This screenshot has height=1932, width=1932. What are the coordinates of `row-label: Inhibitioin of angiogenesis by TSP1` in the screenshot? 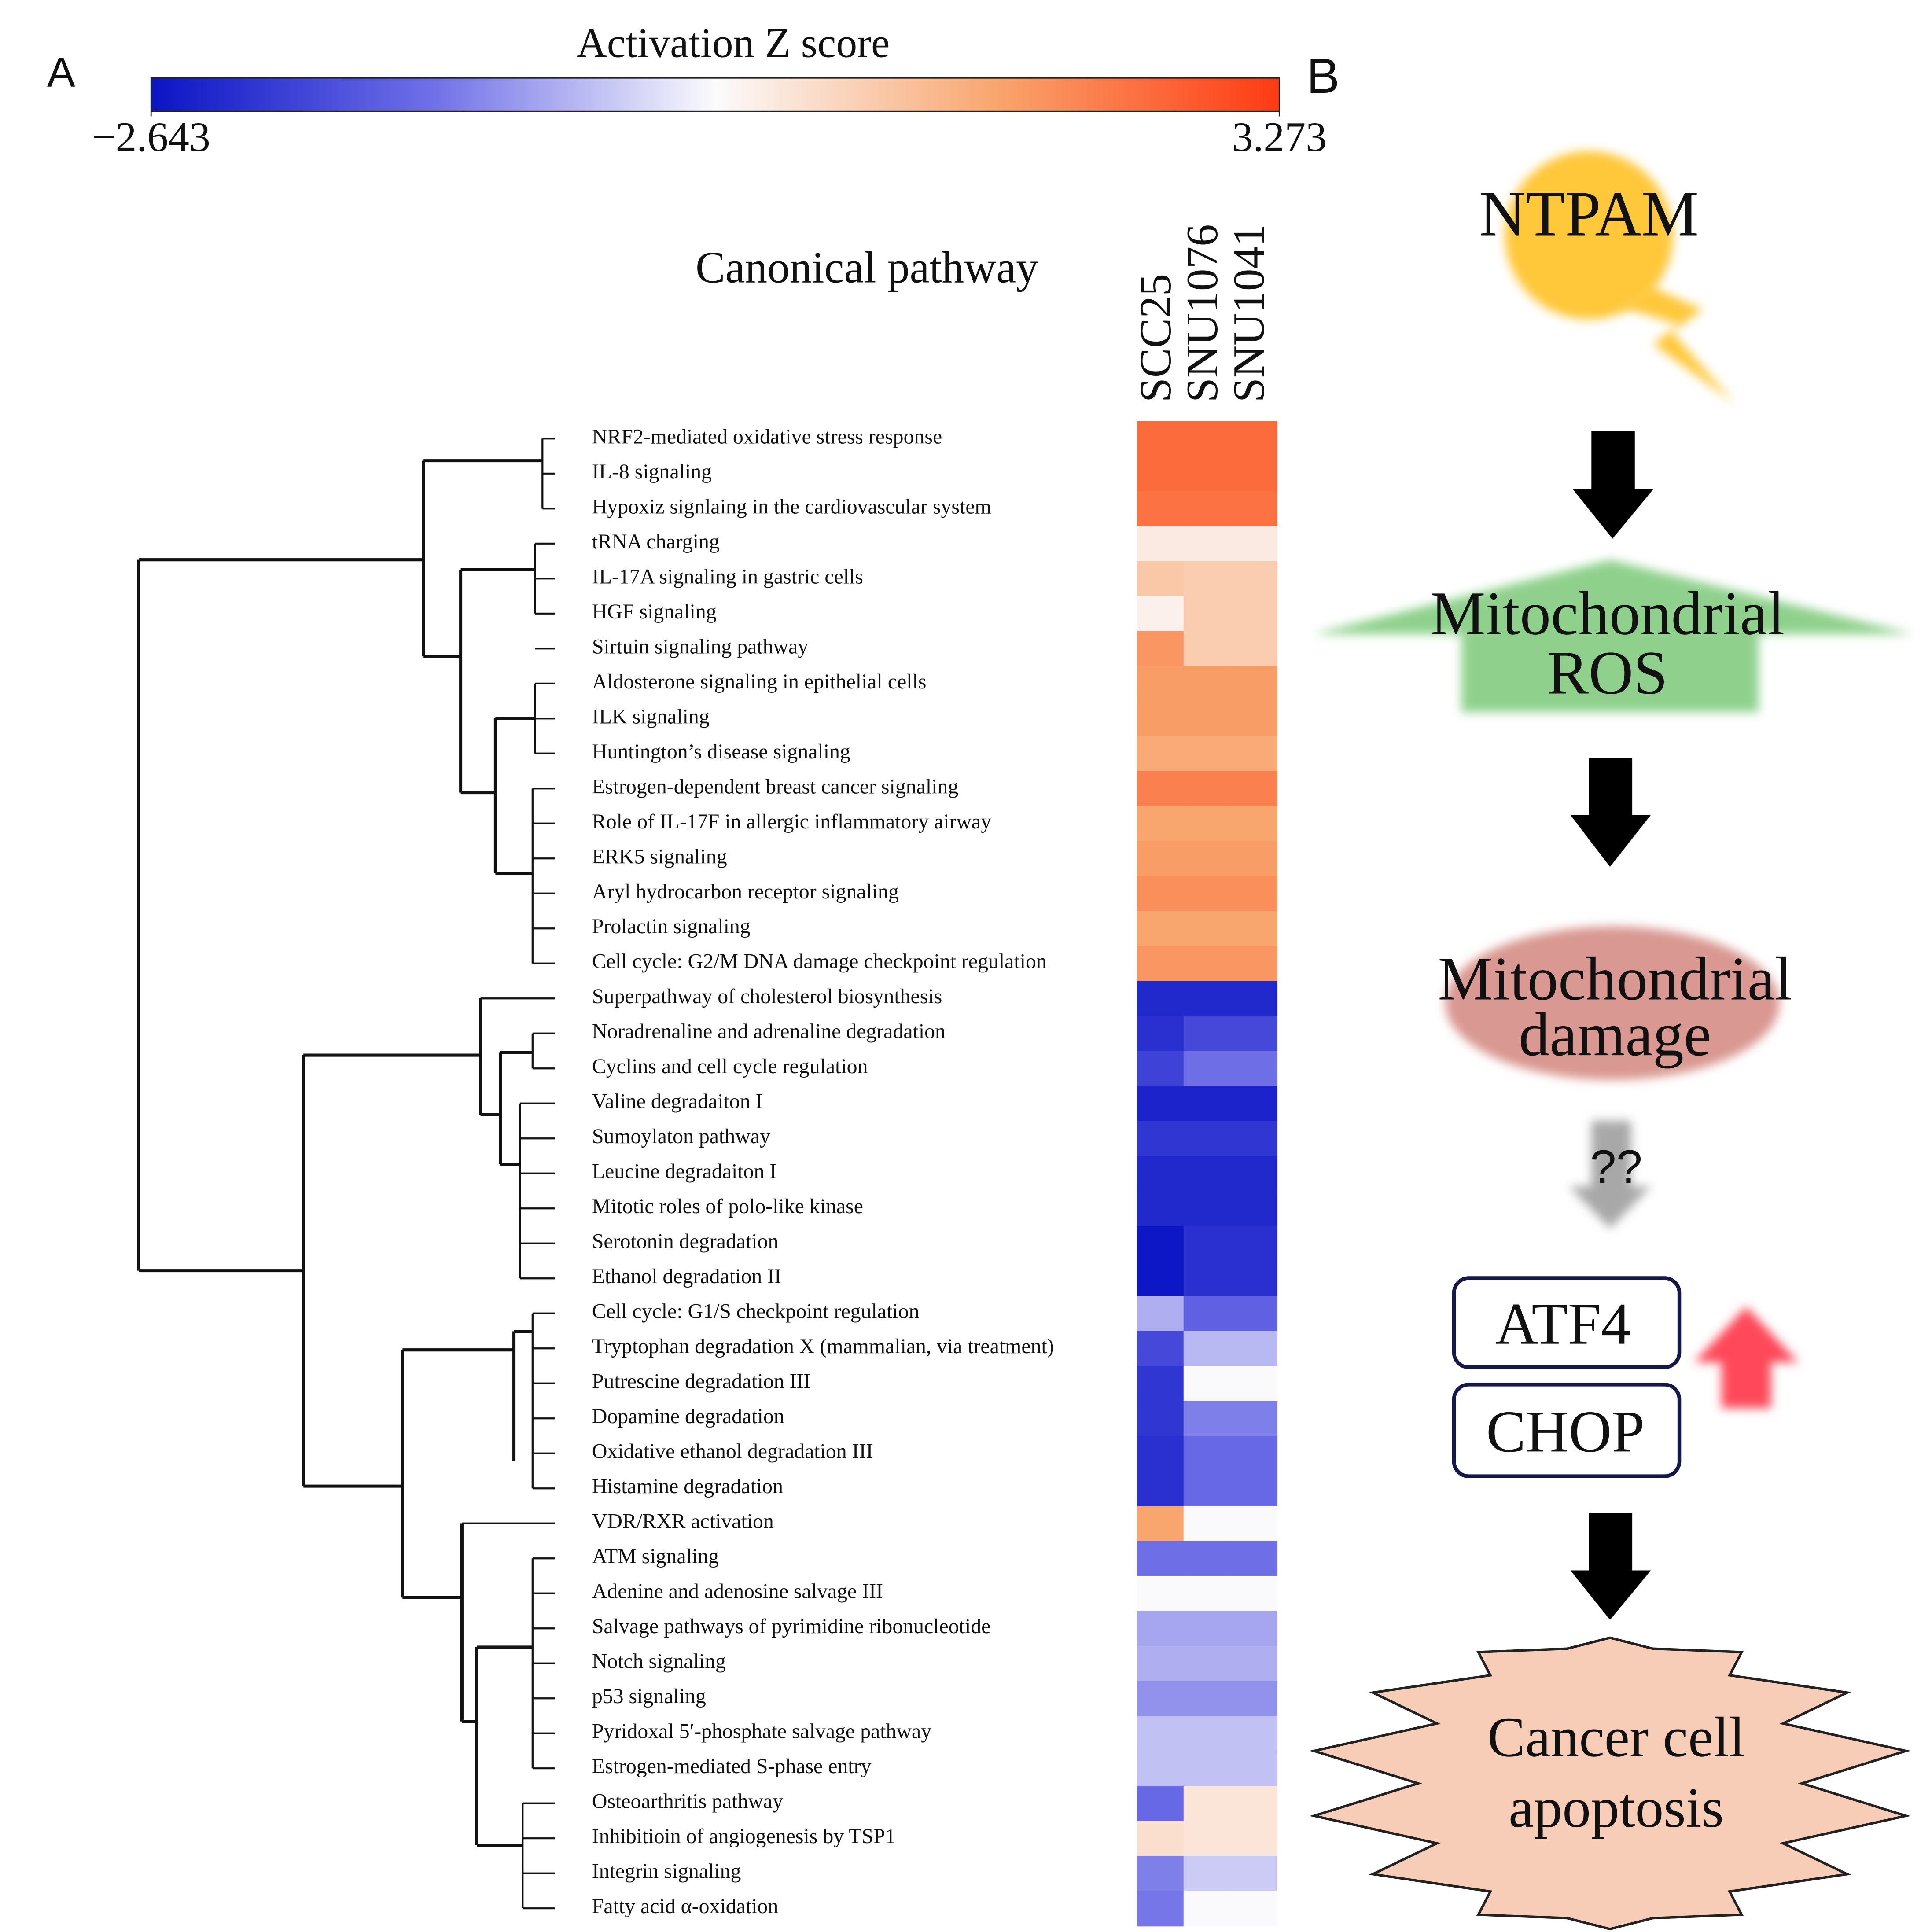 It's located at (744, 1836).